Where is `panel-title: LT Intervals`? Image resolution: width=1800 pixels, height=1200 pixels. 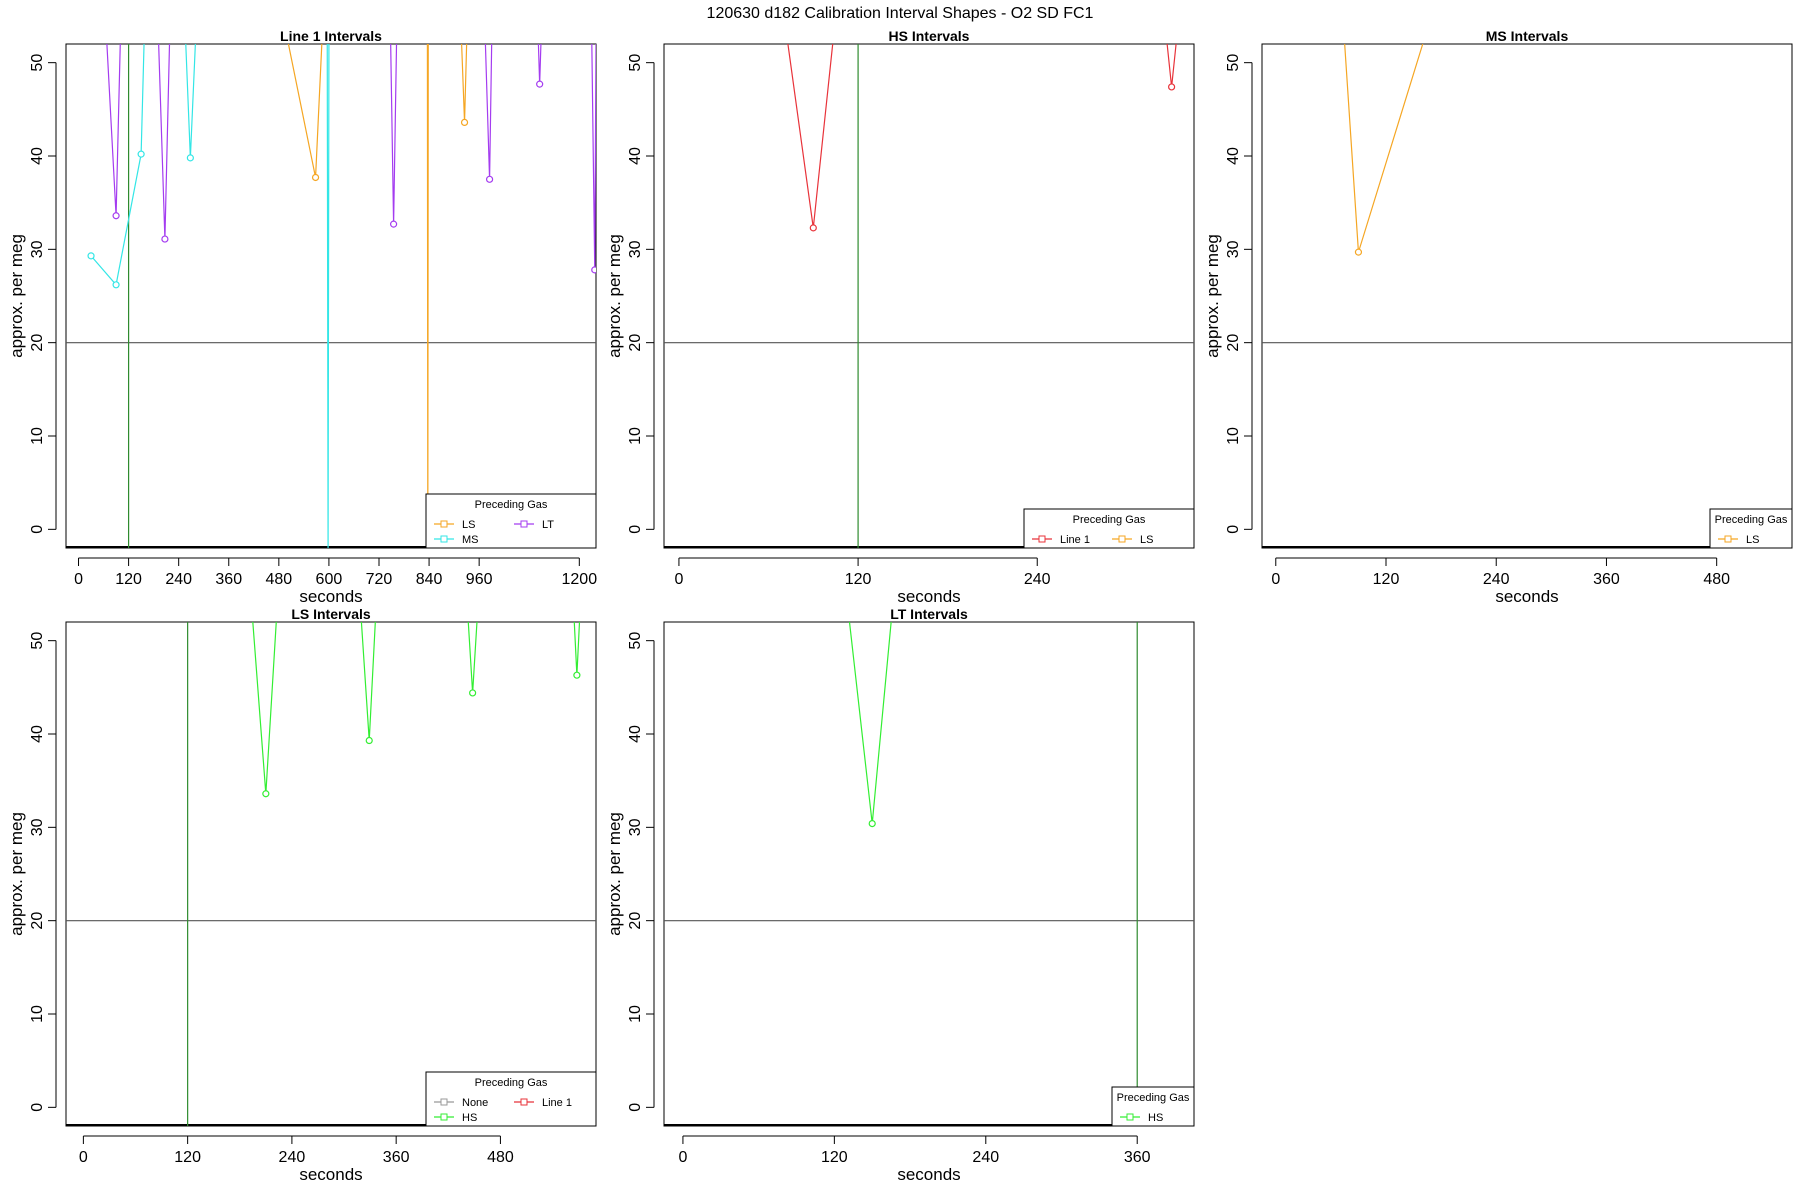 panel-title: LT Intervals is located at coordinates (929, 614).